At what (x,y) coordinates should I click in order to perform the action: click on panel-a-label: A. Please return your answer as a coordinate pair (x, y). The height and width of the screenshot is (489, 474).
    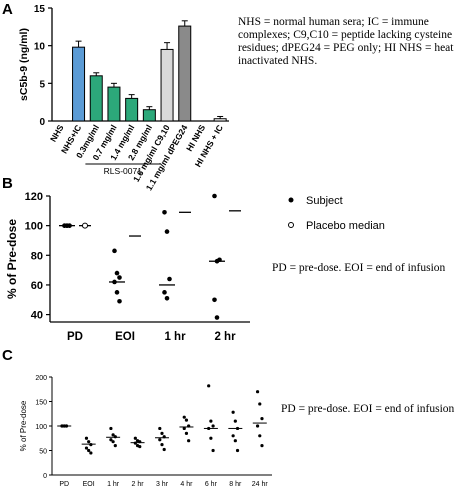
    Looking at the image, I should click on (7, 9).